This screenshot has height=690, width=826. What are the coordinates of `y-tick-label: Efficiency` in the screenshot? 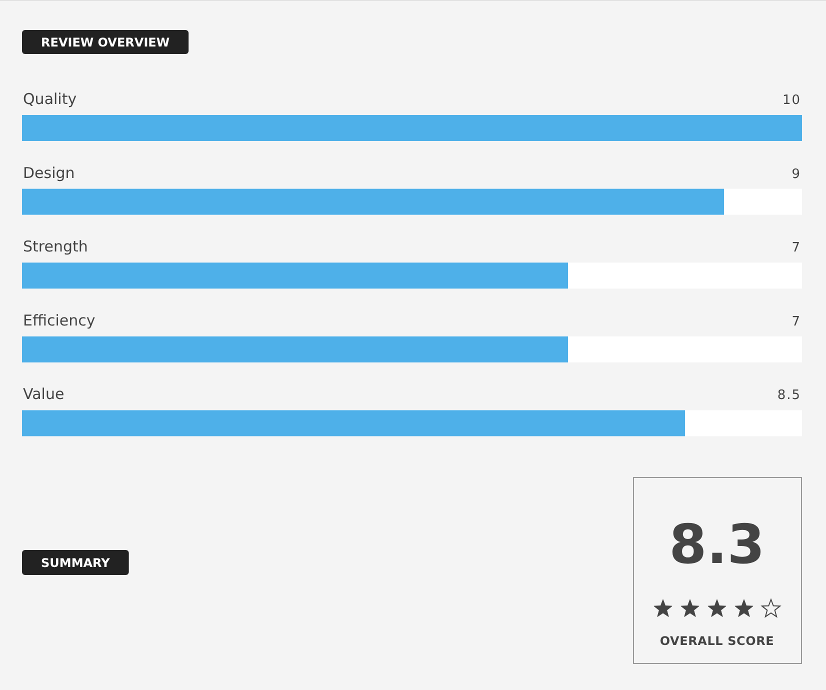 It's located at (59, 320).